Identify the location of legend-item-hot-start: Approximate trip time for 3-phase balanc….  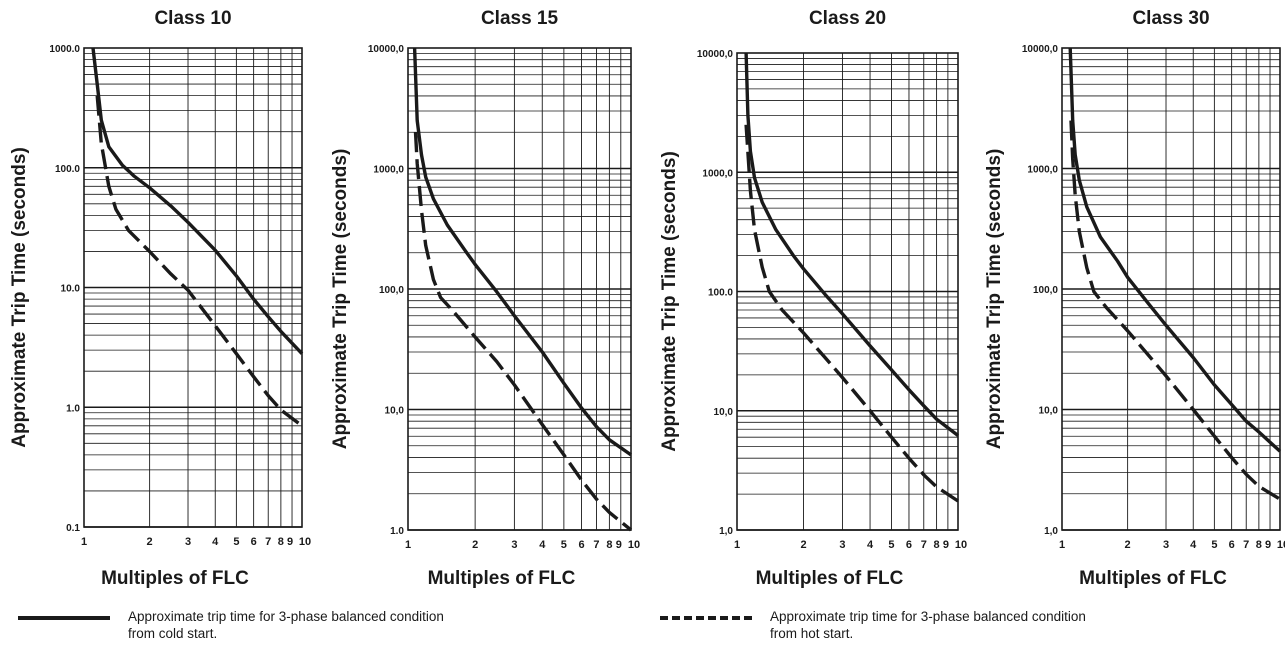
(880, 625).